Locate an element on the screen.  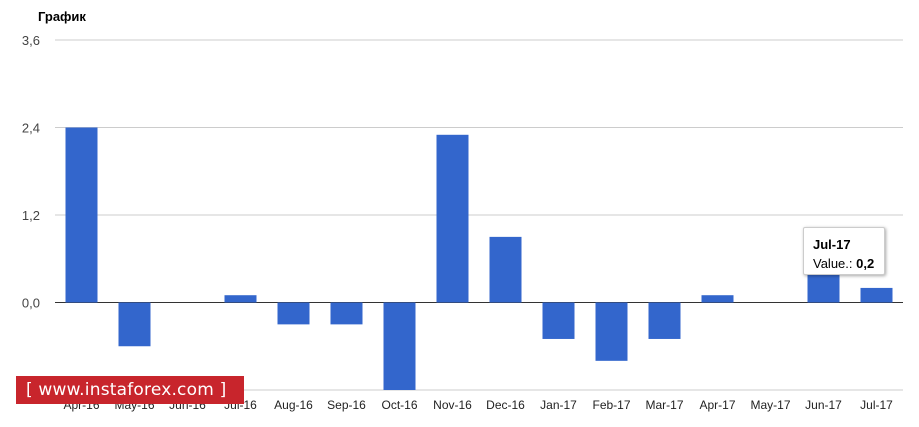
x-tick-label: Jun-17 is located at coordinates (823, 405).